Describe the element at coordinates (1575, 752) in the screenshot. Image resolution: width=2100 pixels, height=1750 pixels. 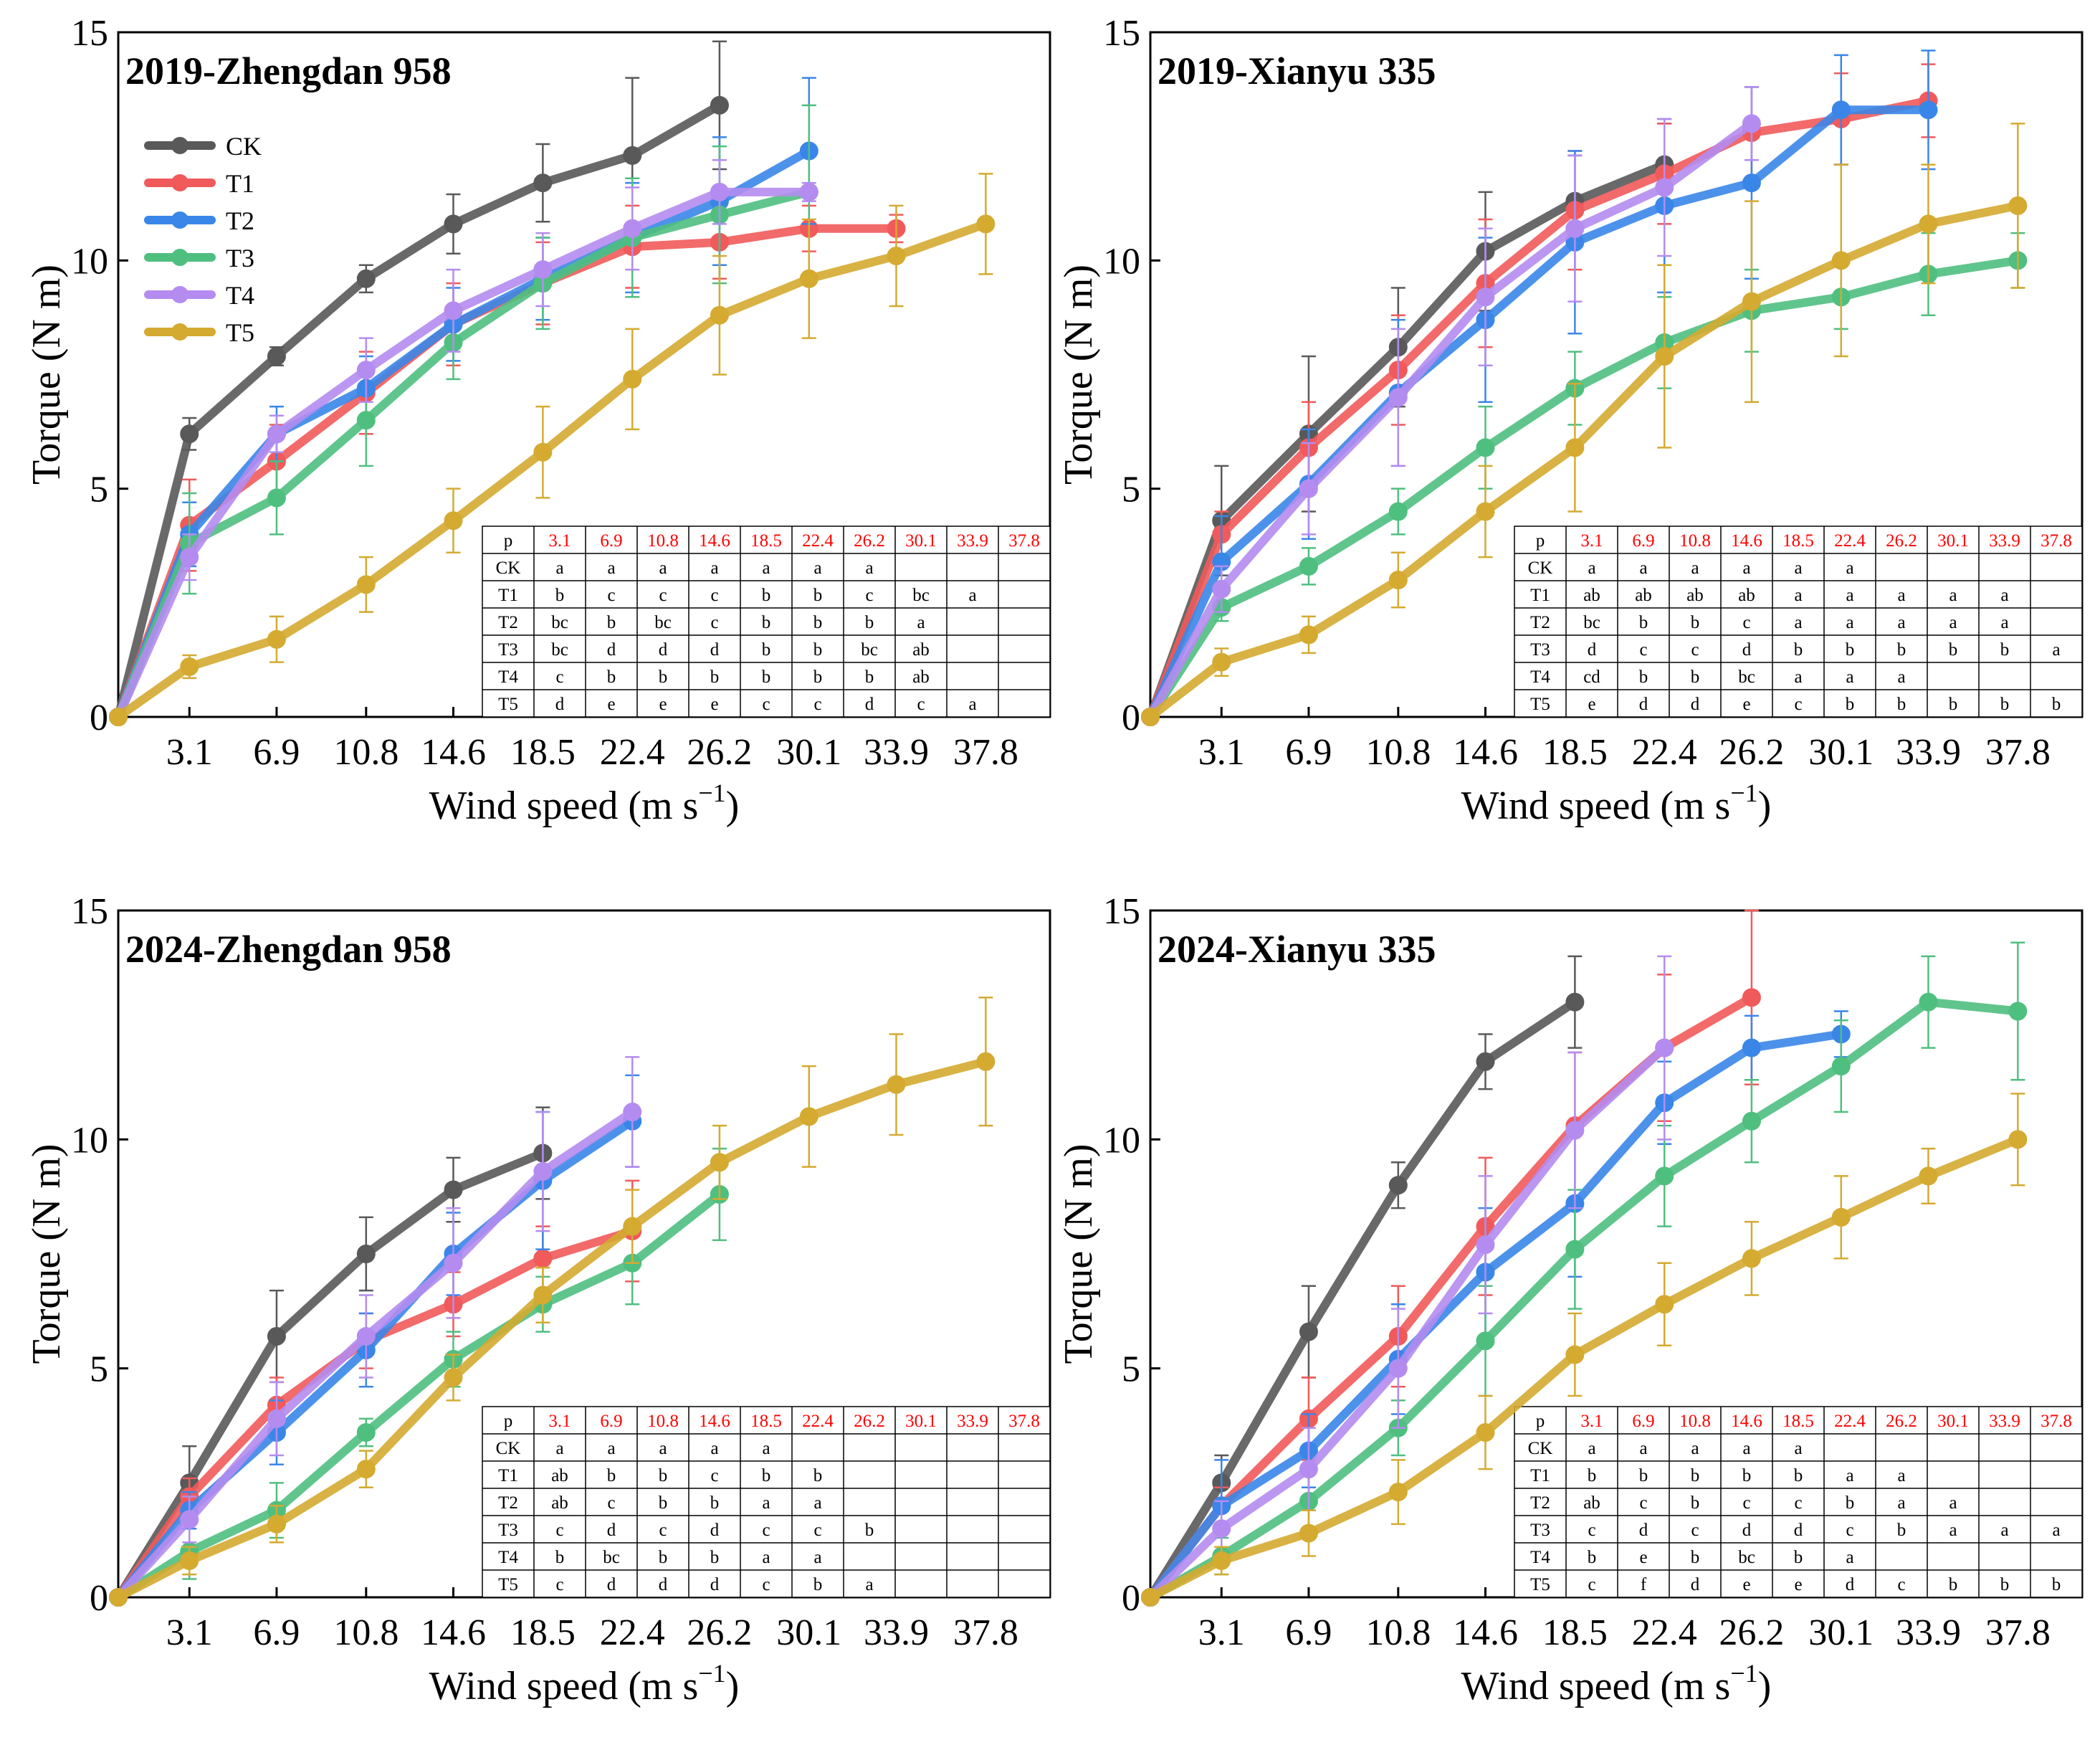
I see `x-tick-label: 18.5` at that location.